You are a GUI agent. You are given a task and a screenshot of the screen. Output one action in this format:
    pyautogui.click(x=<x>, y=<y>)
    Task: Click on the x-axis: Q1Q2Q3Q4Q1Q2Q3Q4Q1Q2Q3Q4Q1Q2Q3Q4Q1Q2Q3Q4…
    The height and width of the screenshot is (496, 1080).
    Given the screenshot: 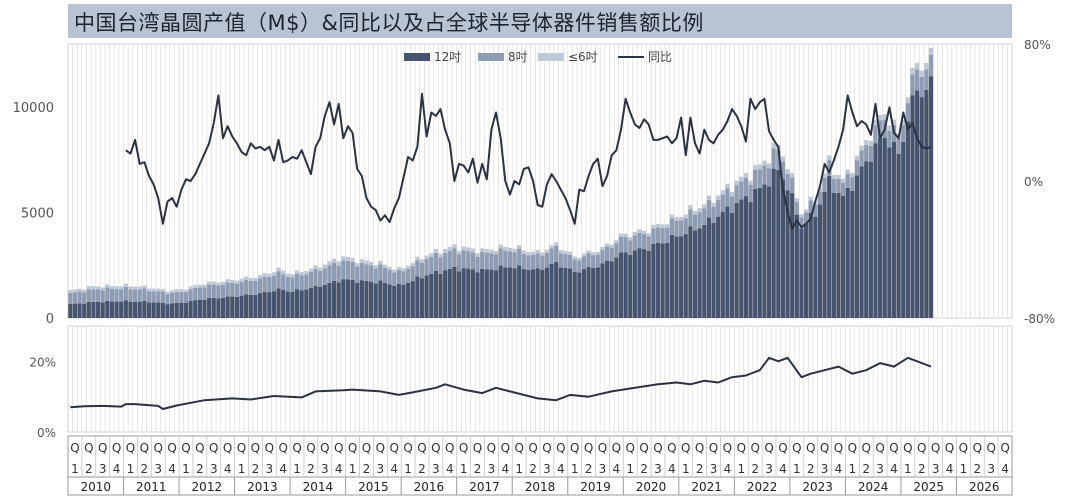 What is the action you would take?
    pyautogui.click(x=540, y=465)
    